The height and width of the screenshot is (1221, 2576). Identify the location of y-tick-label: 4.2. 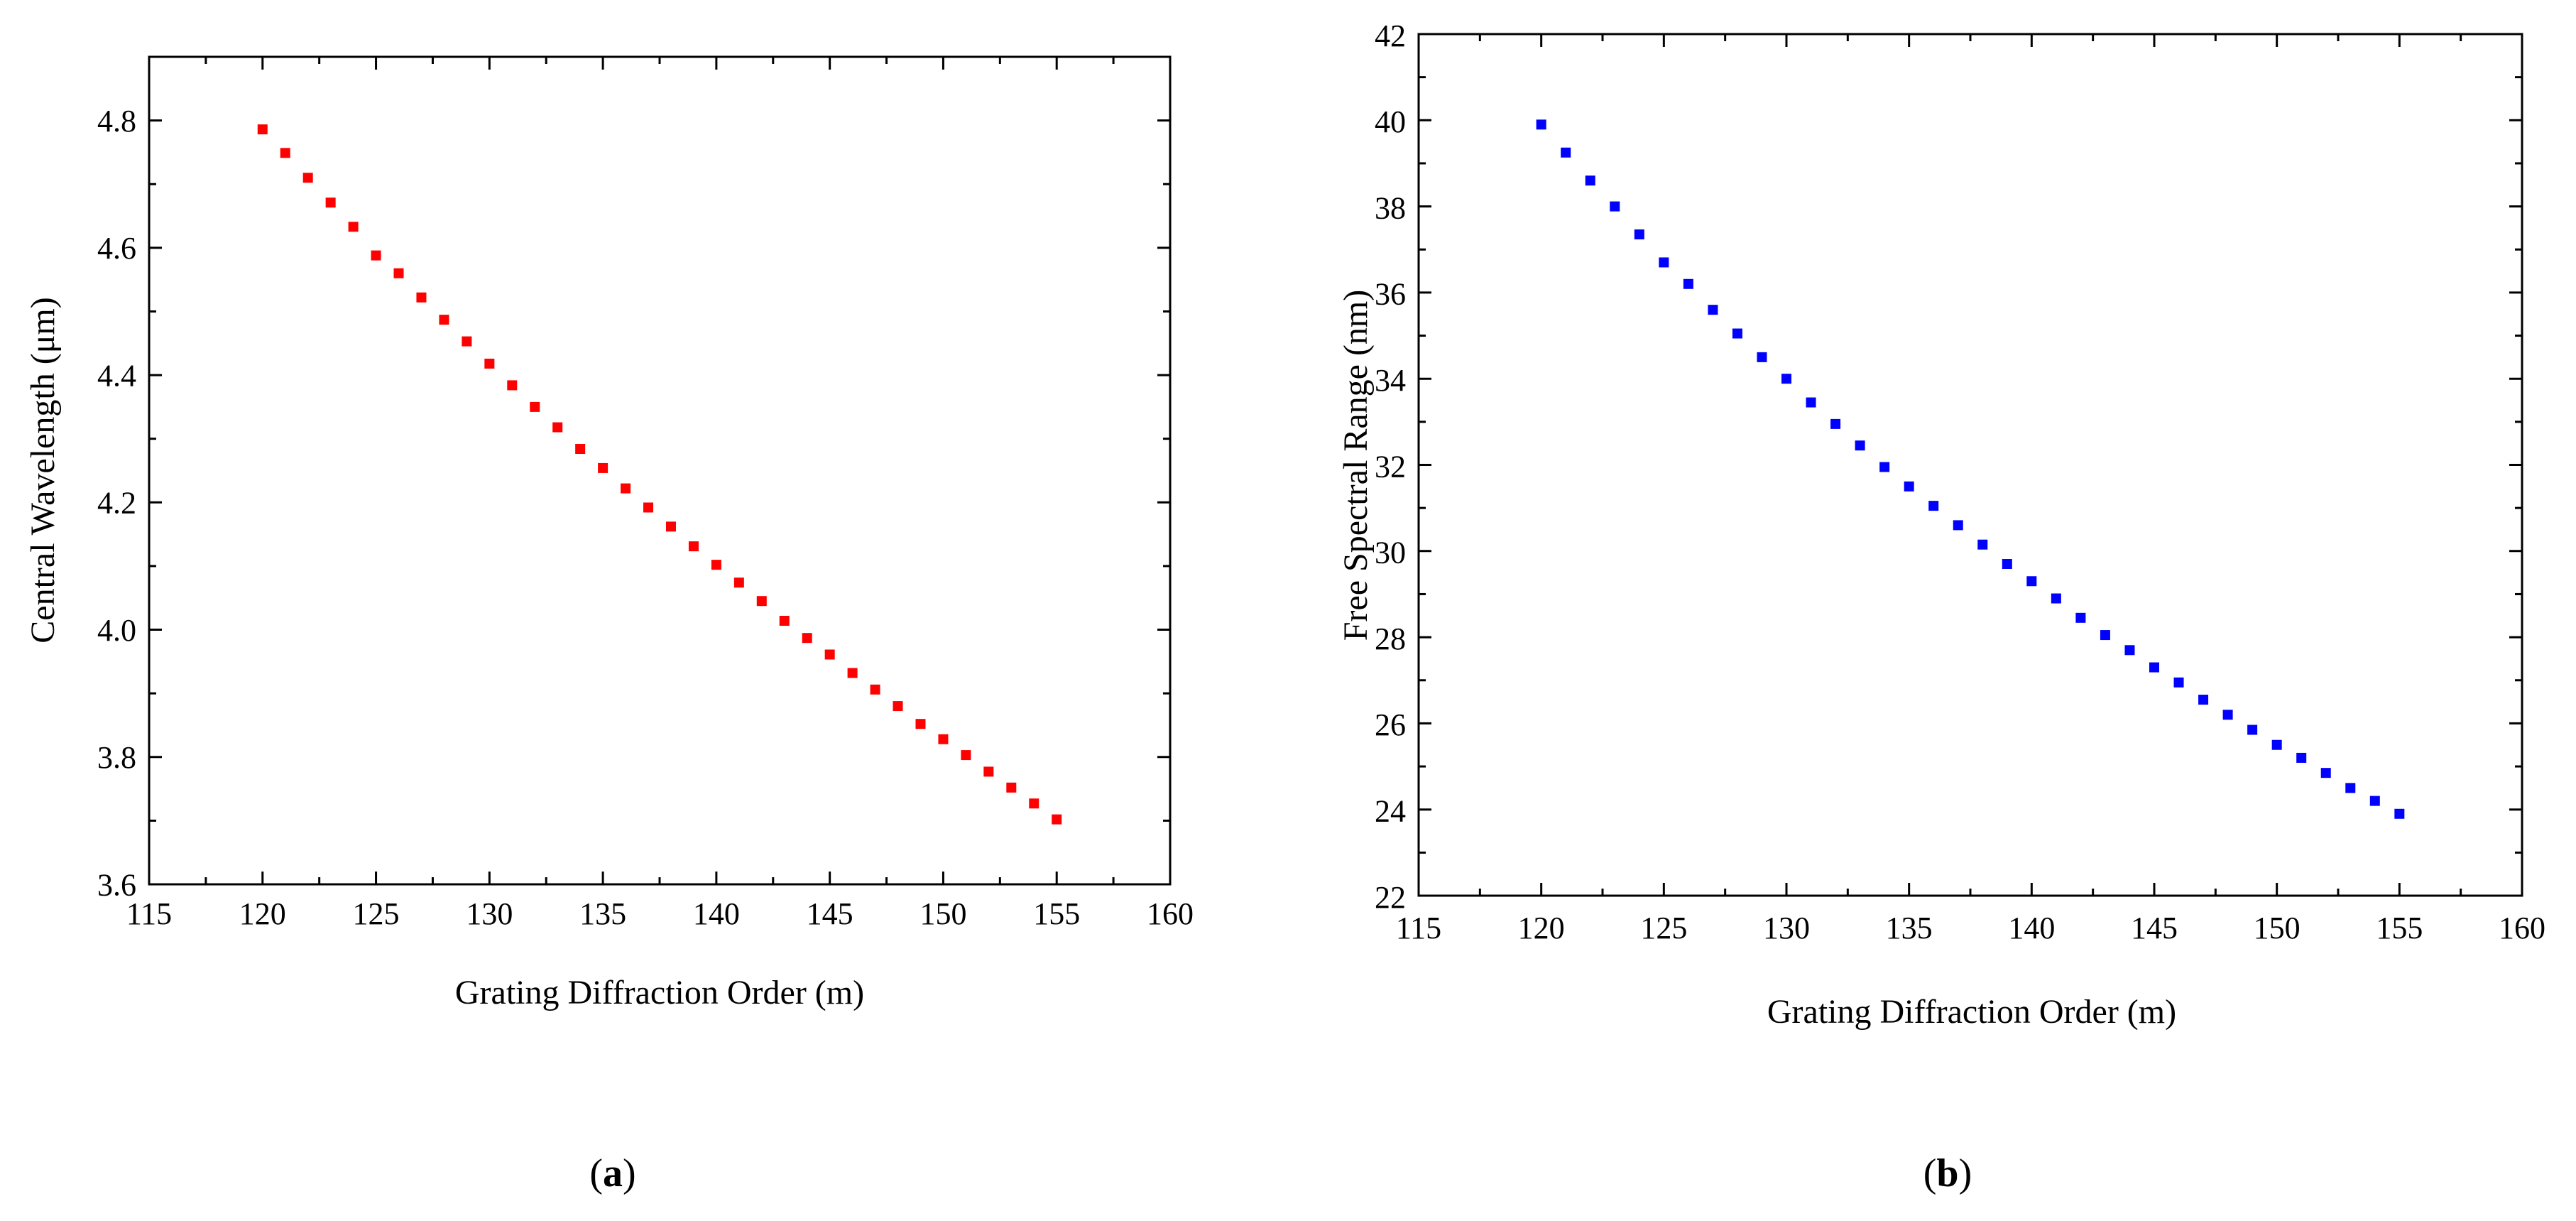
(116, 503).